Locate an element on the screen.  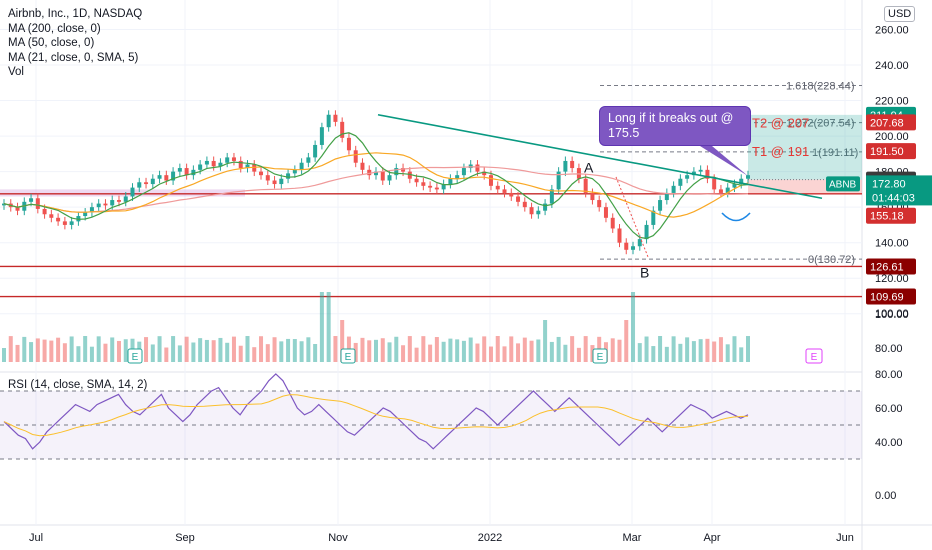
ma50-line is located at coordinates (376, 185).